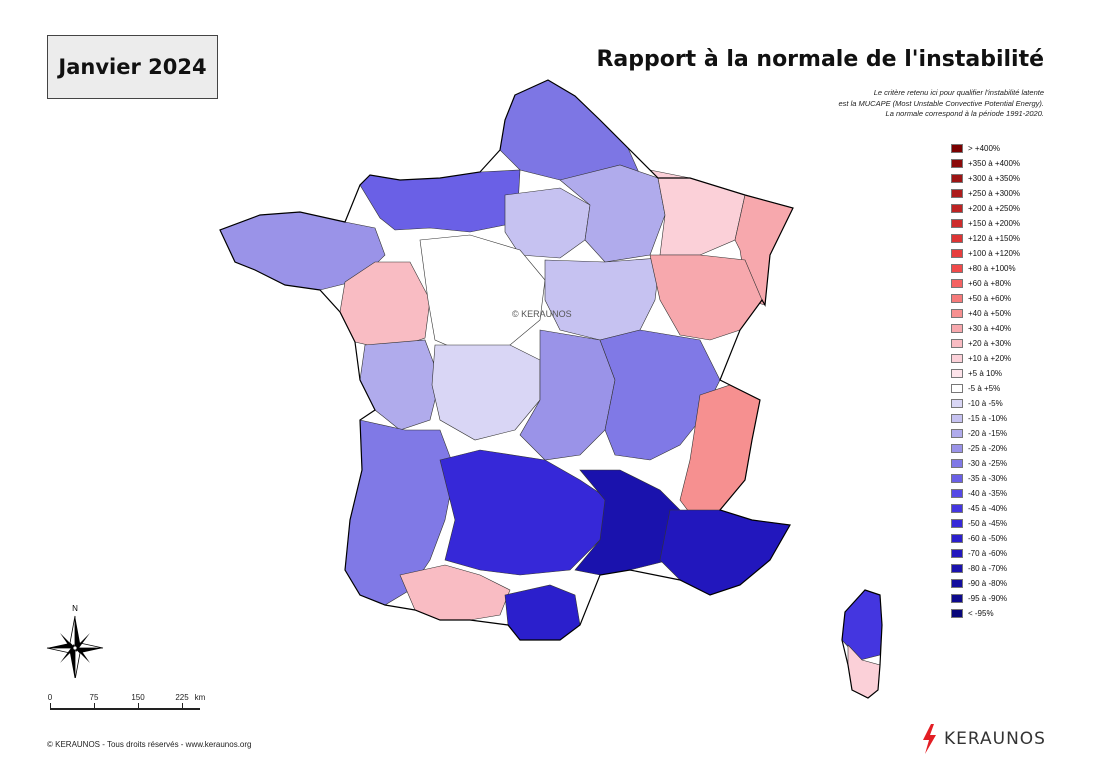 This screenshot has width=1099, height=777. I want to click on legend-item: +30 à +40%, so click(981, 328).